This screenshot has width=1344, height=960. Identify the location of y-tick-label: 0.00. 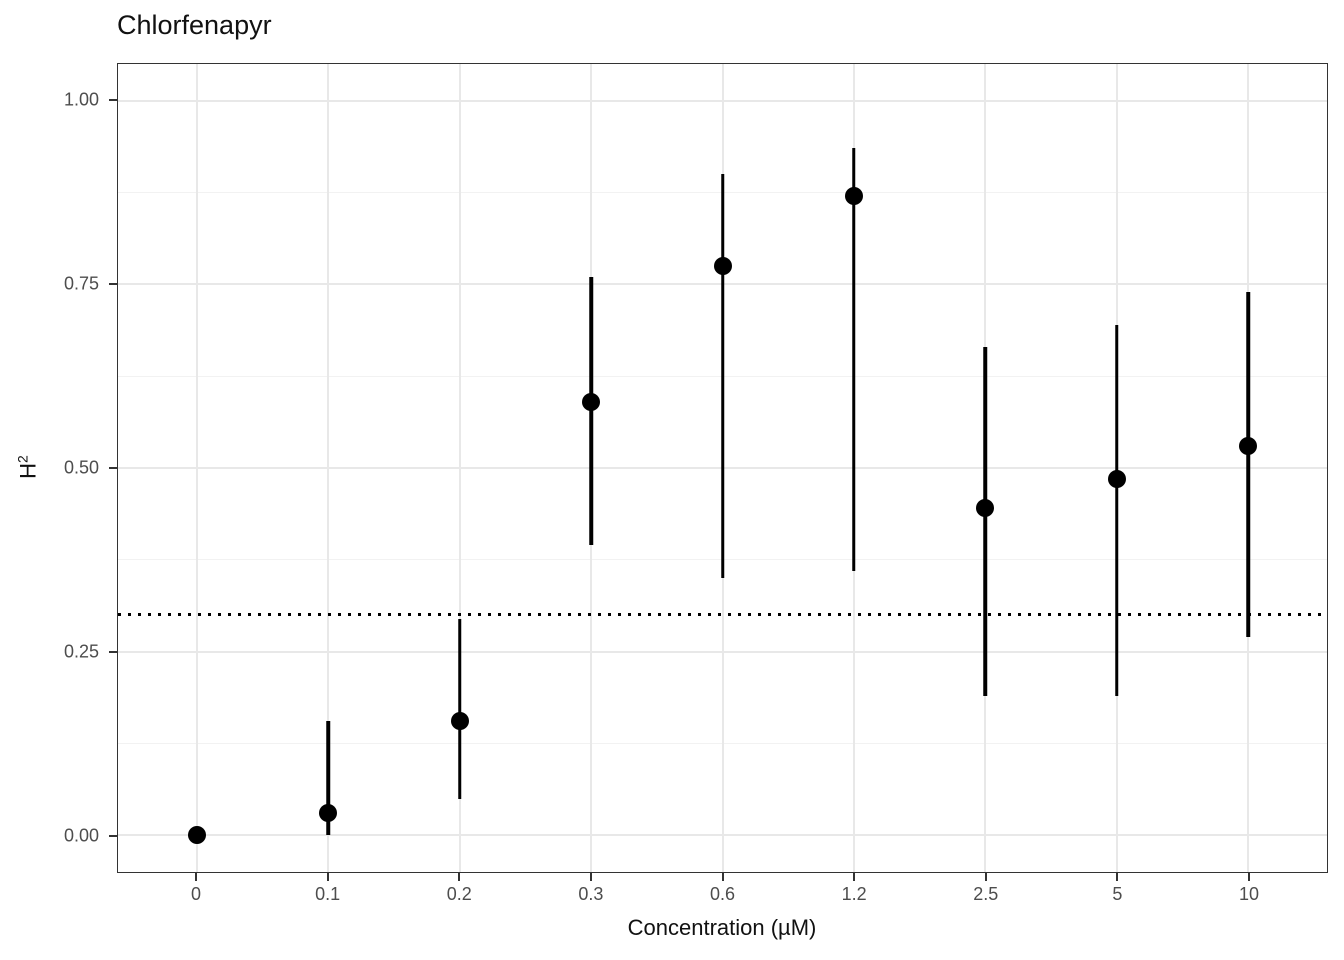
(81, 835).